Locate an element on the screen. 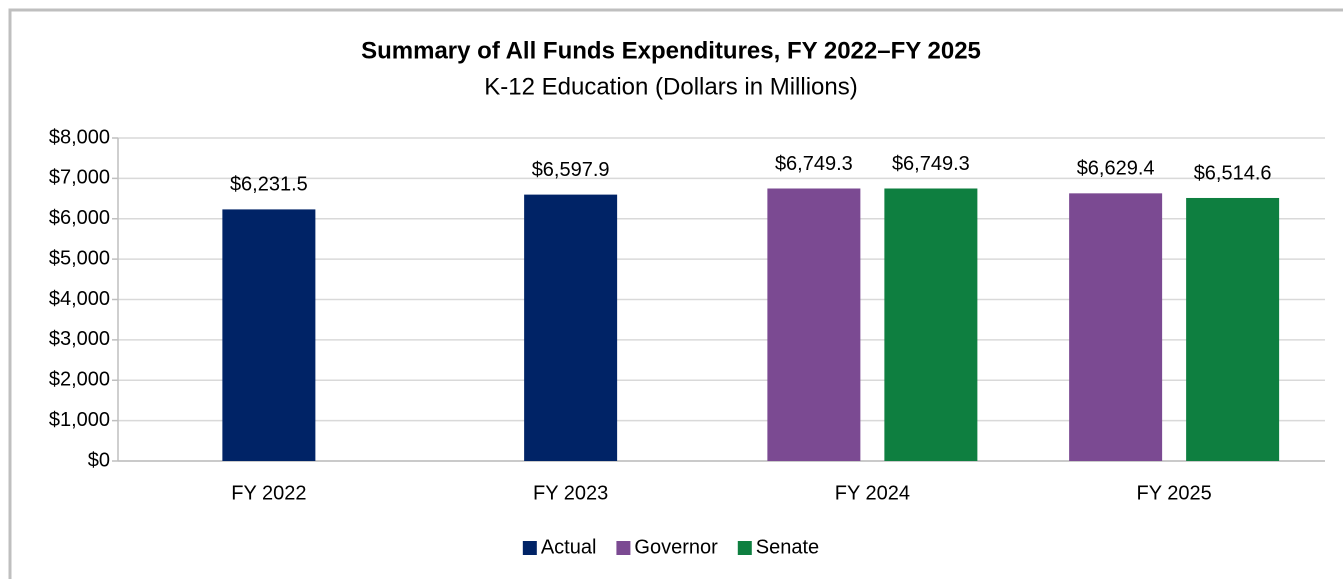 This screenshot has width=1343, height=579. y-tick-label: $7,000 is located at coordinates (79, 178).